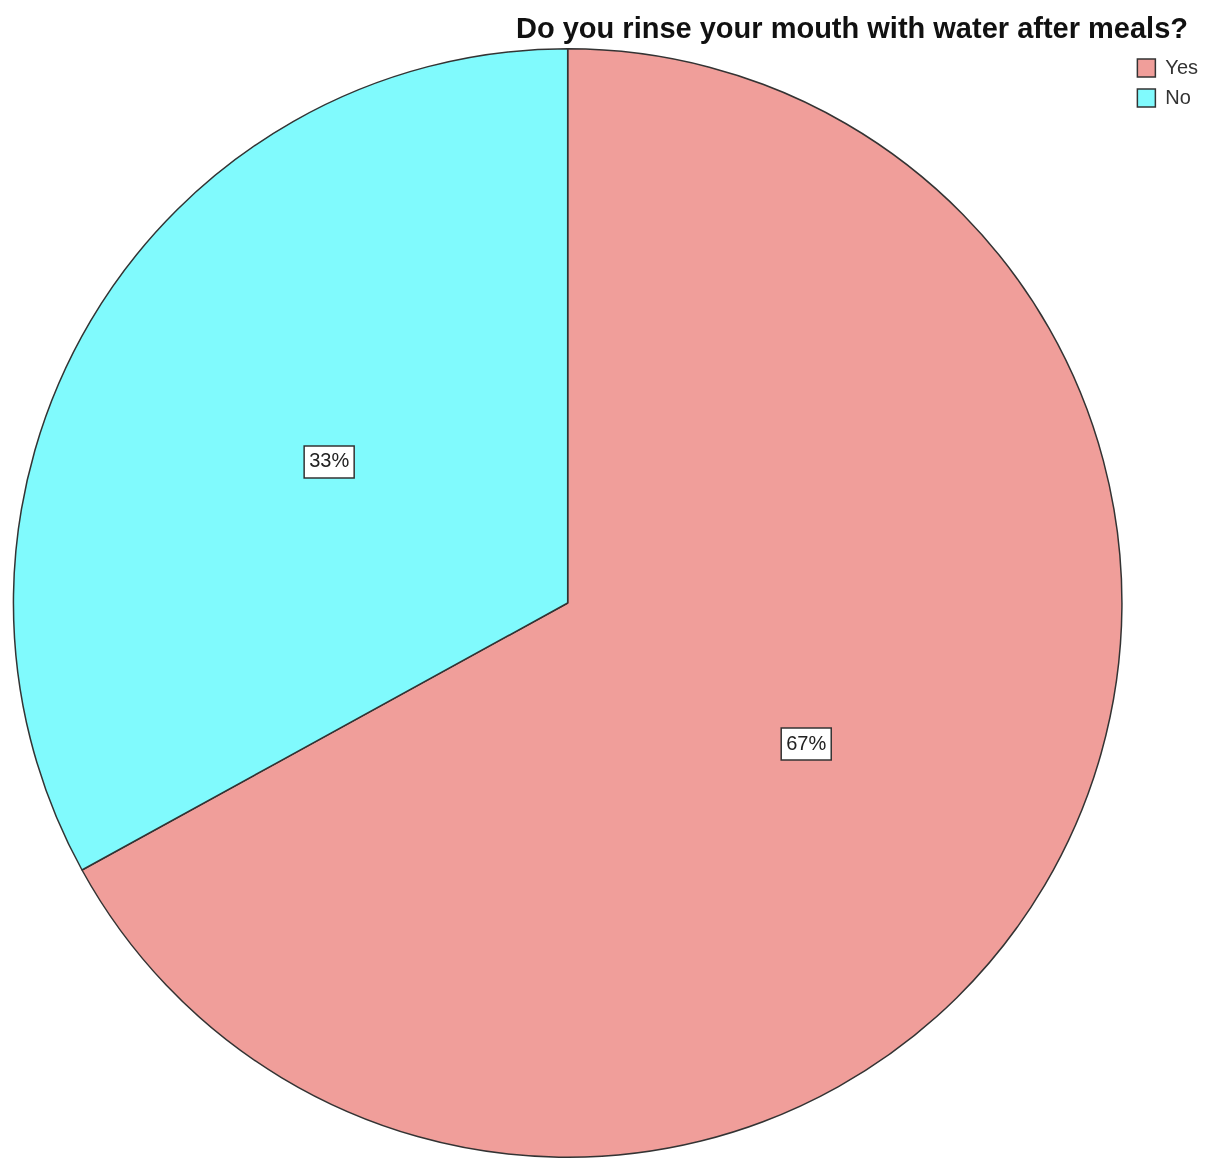 This screenshot has width=1218, height=1169. I want to click on data-label: 67%, so click(806, 742).